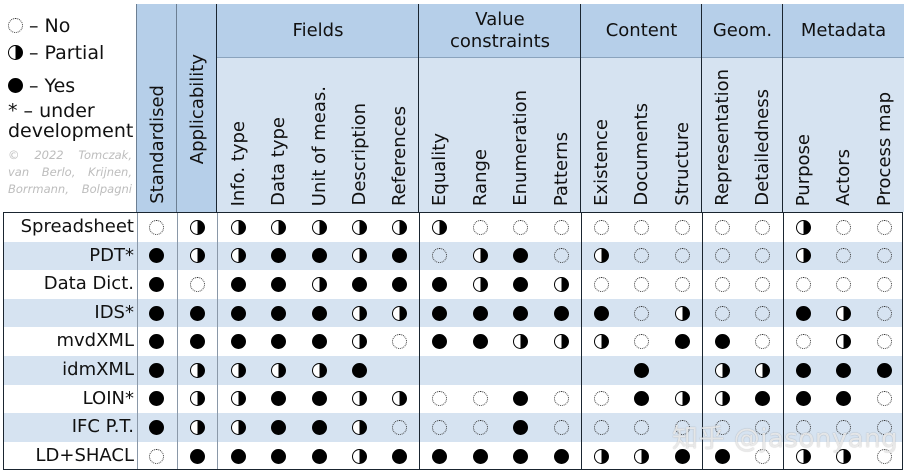 The height and width of the screenshot is (476, 908). I want to click on header-applicability-label: Applicability, so click(197, 108).